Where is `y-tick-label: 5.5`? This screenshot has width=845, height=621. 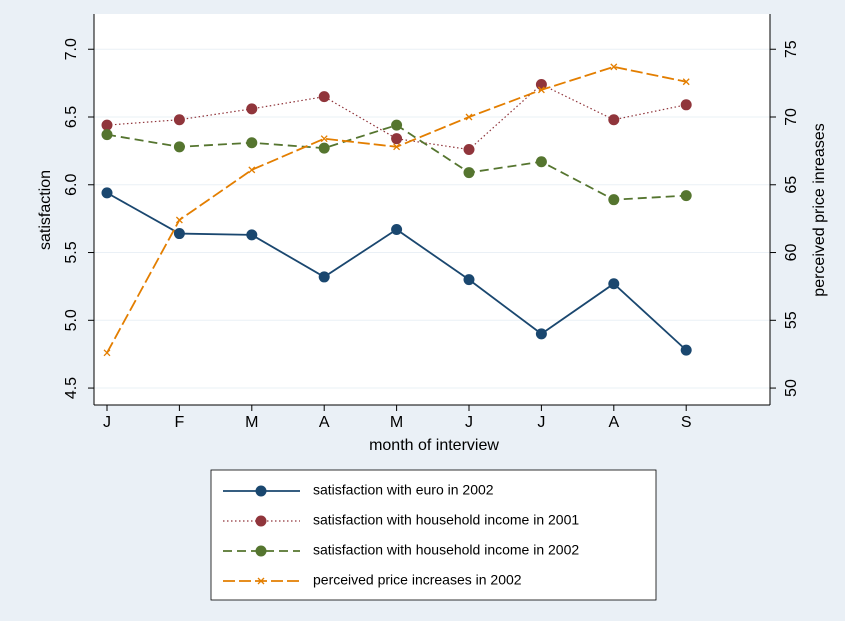 y-tick-label: 5.5 is located at coordinates (71, 252).